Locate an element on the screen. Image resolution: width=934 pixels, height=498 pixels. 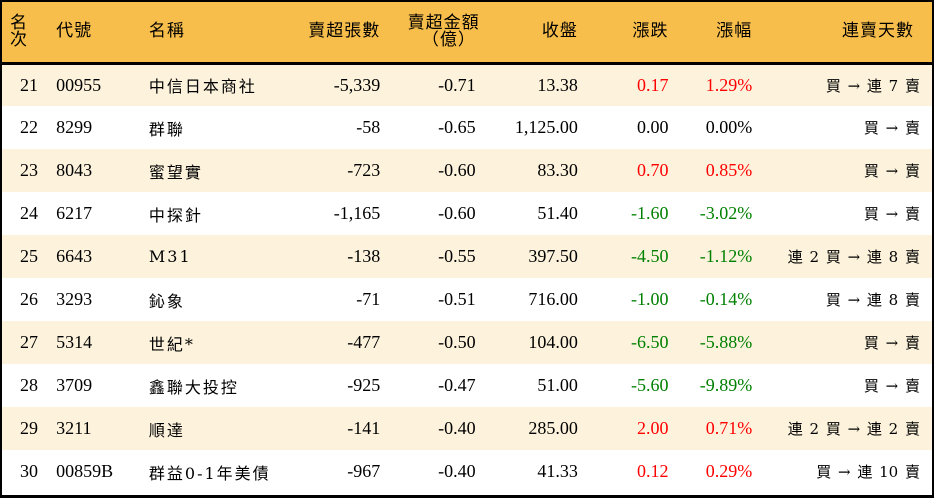
rank-cell: 28 is located at coordinates (29, 385).